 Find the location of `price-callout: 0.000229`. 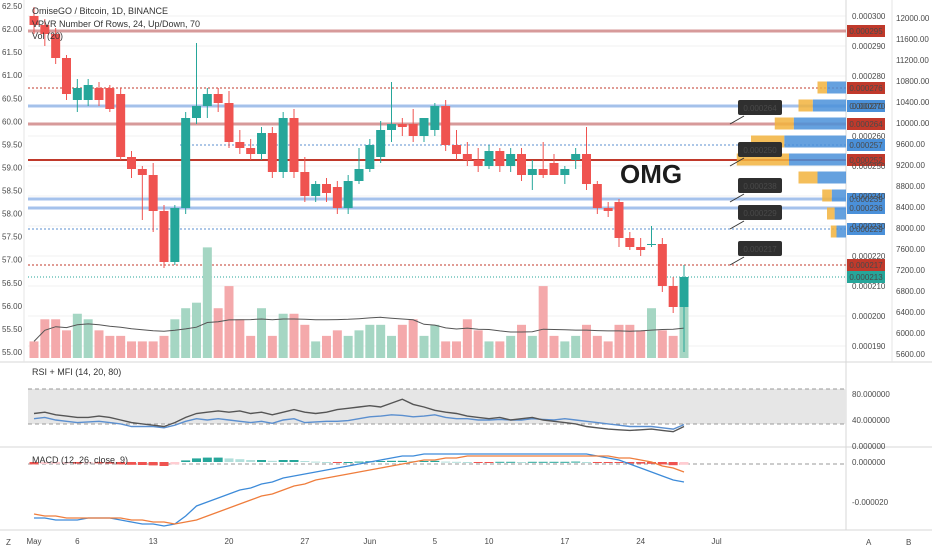

price-callout: 0.000229 is located at coordinates (755, 217).